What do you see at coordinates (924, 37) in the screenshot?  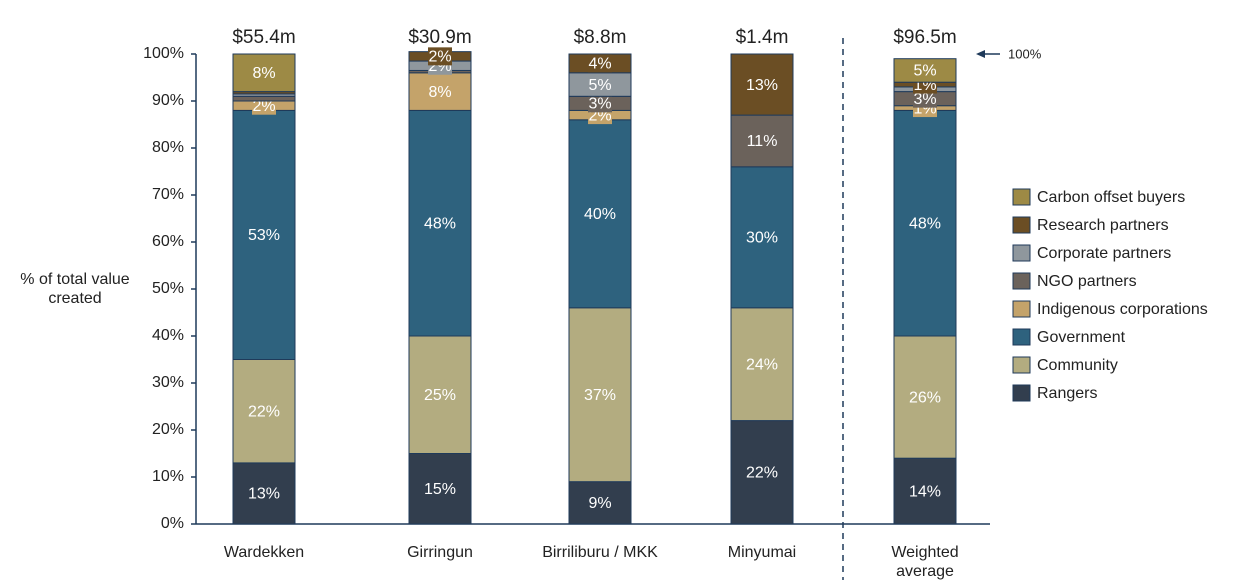 I see `bar-total: $96.5m` at bounding box center [924, 37].